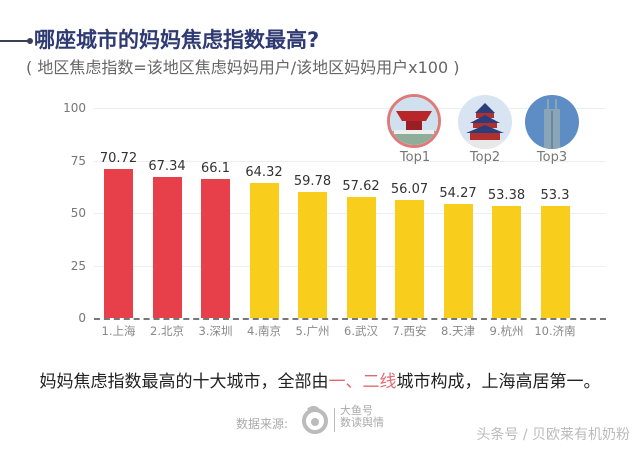 The width and height of the screenshot is (640, 452). What do you see at coordinates (312, 182) in the screenshot?
I see `bar-value-label: 59.78` at bounding box center [312, 182].